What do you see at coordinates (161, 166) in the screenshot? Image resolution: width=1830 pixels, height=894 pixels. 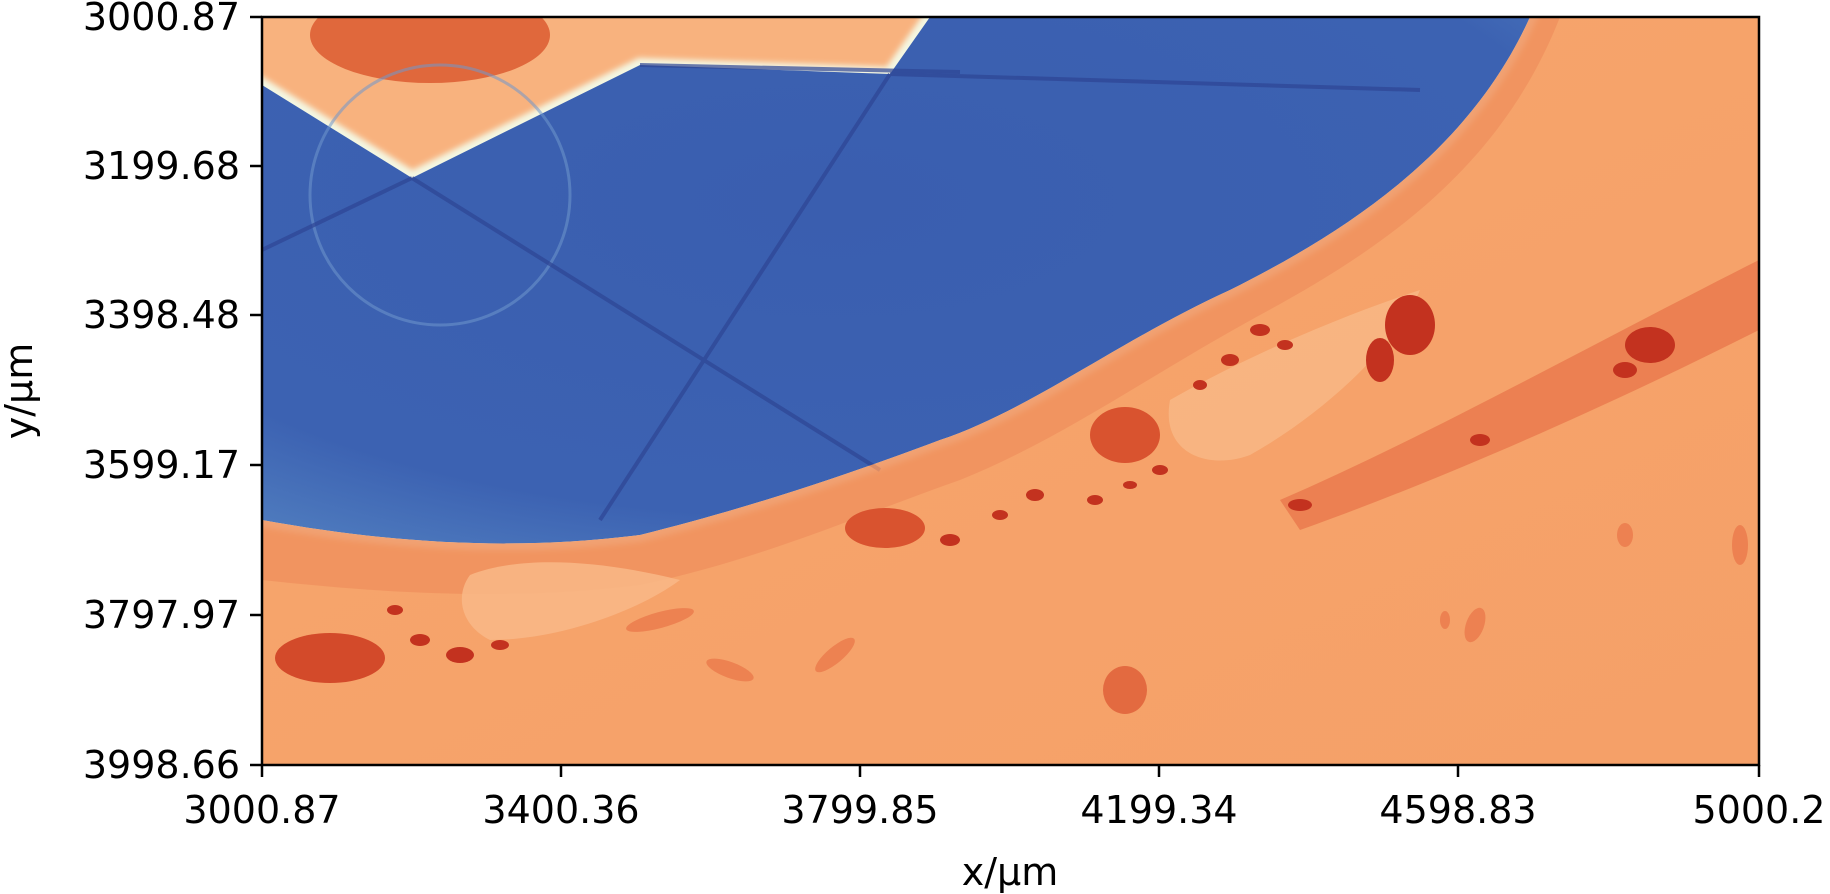 I see `y-tick-label: 3199.68` at bounding box center [161, 166].